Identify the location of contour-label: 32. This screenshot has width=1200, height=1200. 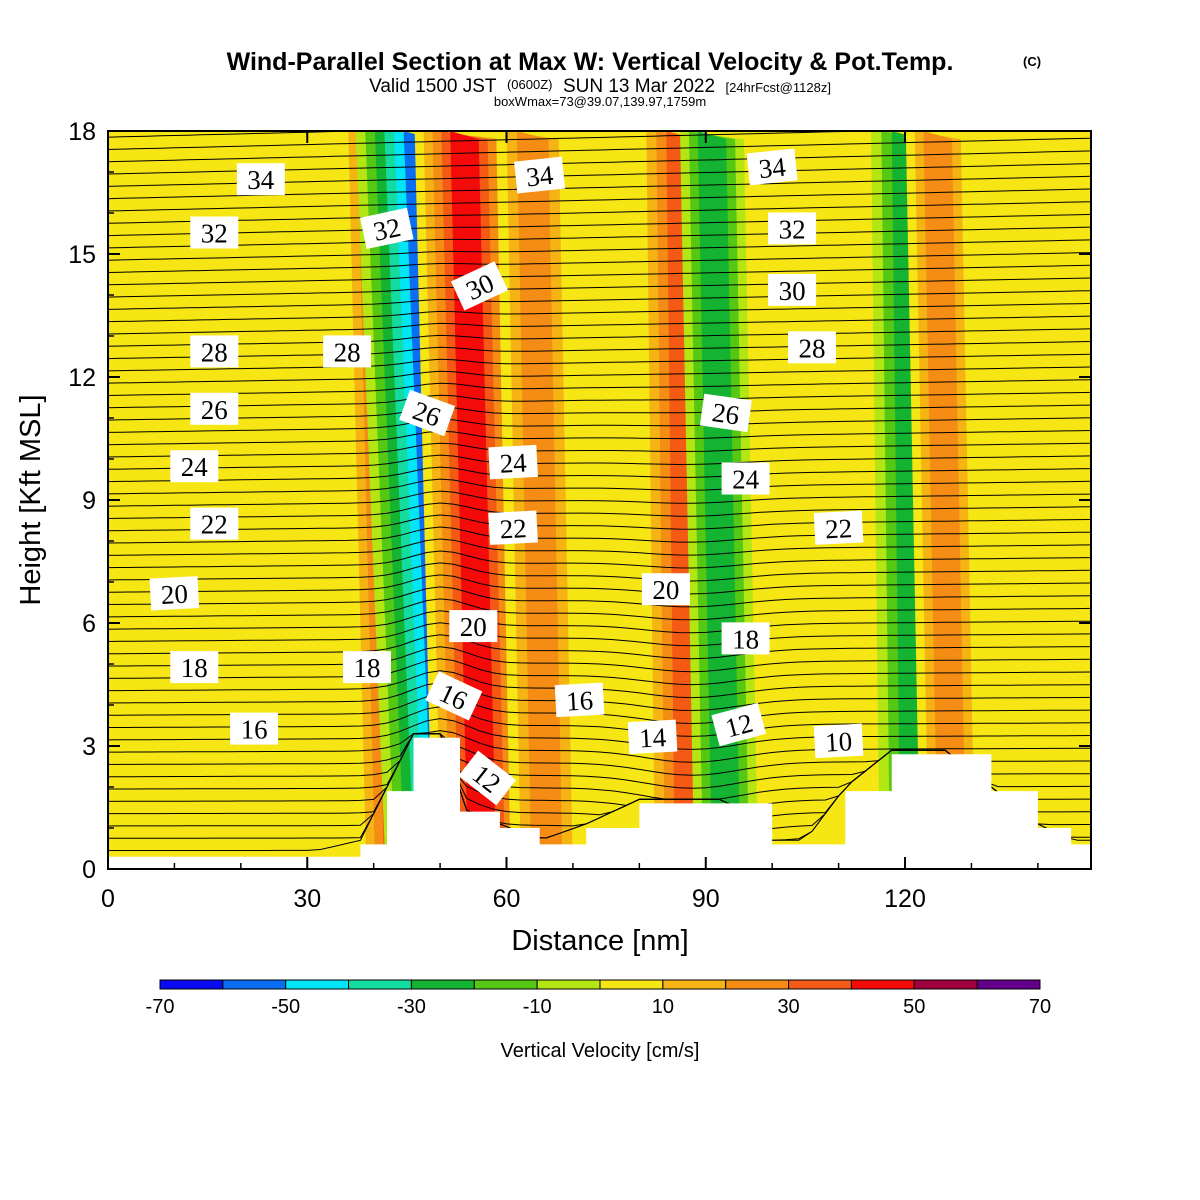
(792, 228).